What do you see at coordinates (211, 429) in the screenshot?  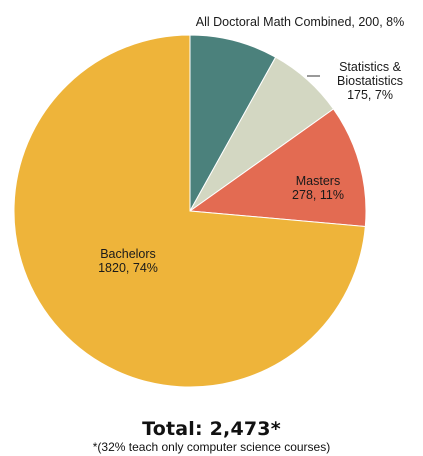 I see `total-label: Total: 2,473*` at bounding box center [211, 429].